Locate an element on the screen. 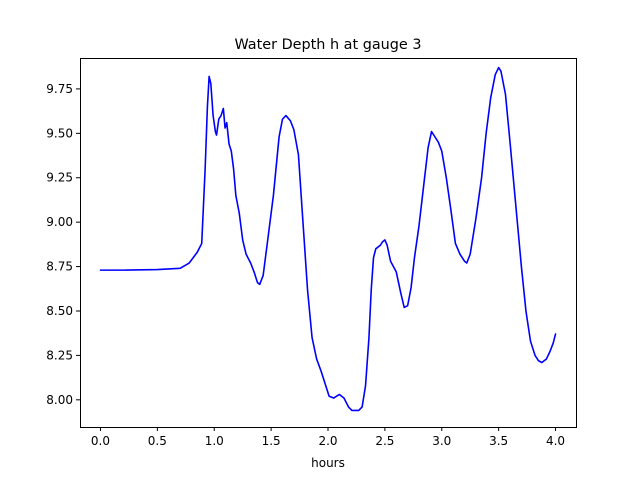  y-tick-label: 9.50 is located at coordinates (59, 133).